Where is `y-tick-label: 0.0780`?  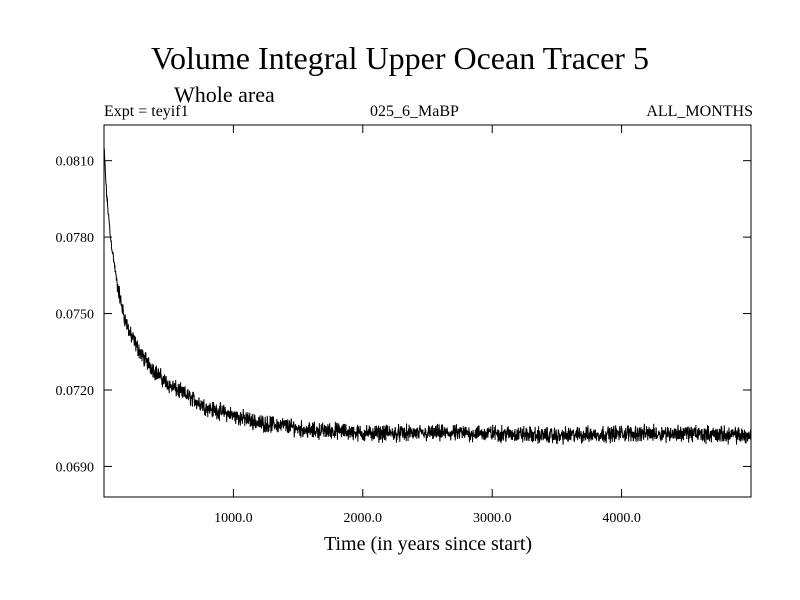 y-tick-label: 0.0780 is located at coordinates (75, 238).